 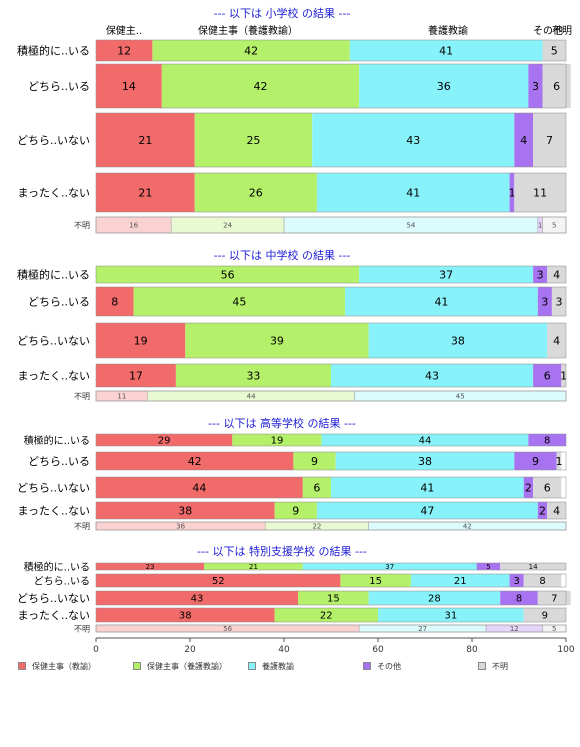 I want to click on data-label: 38, so click(x=458, y=340).